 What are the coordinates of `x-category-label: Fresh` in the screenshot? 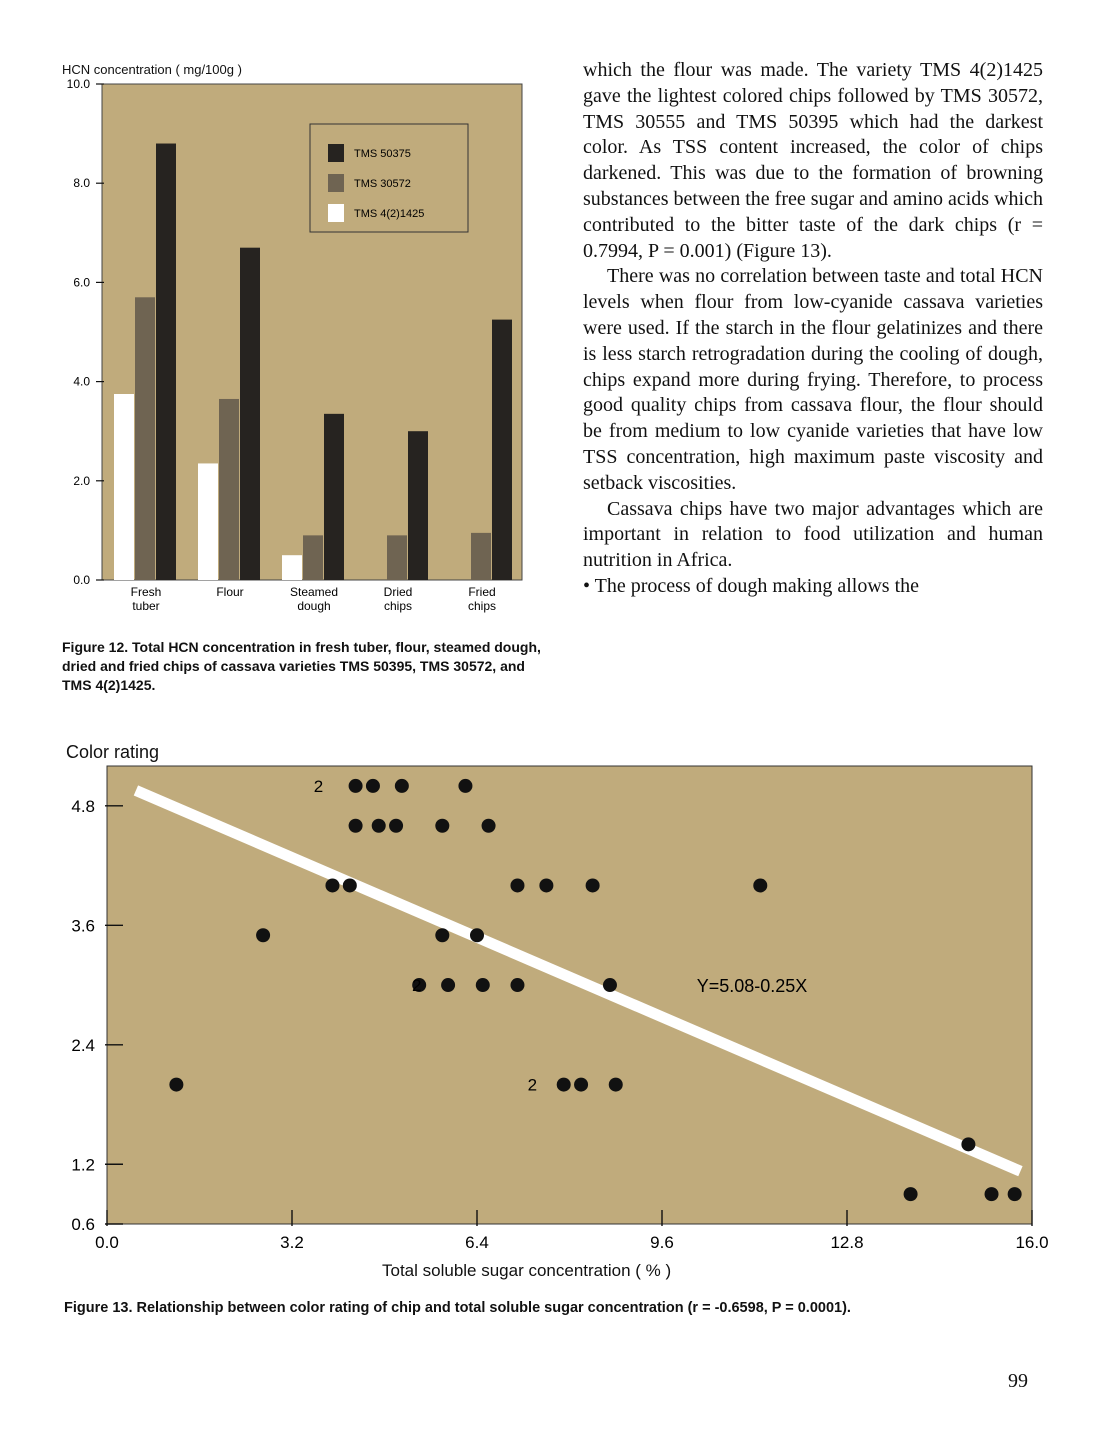 It's located at (146, 592).